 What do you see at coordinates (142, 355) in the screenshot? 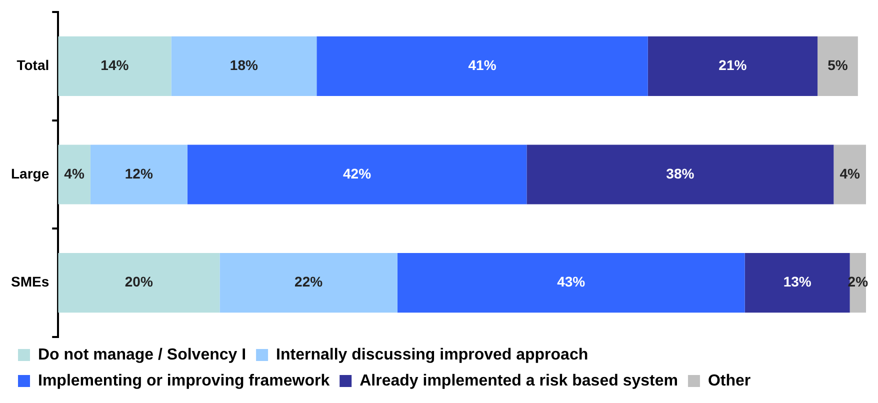
I see `legend-label: Do not manage / Solvency I` at bounding box center [142, 355].